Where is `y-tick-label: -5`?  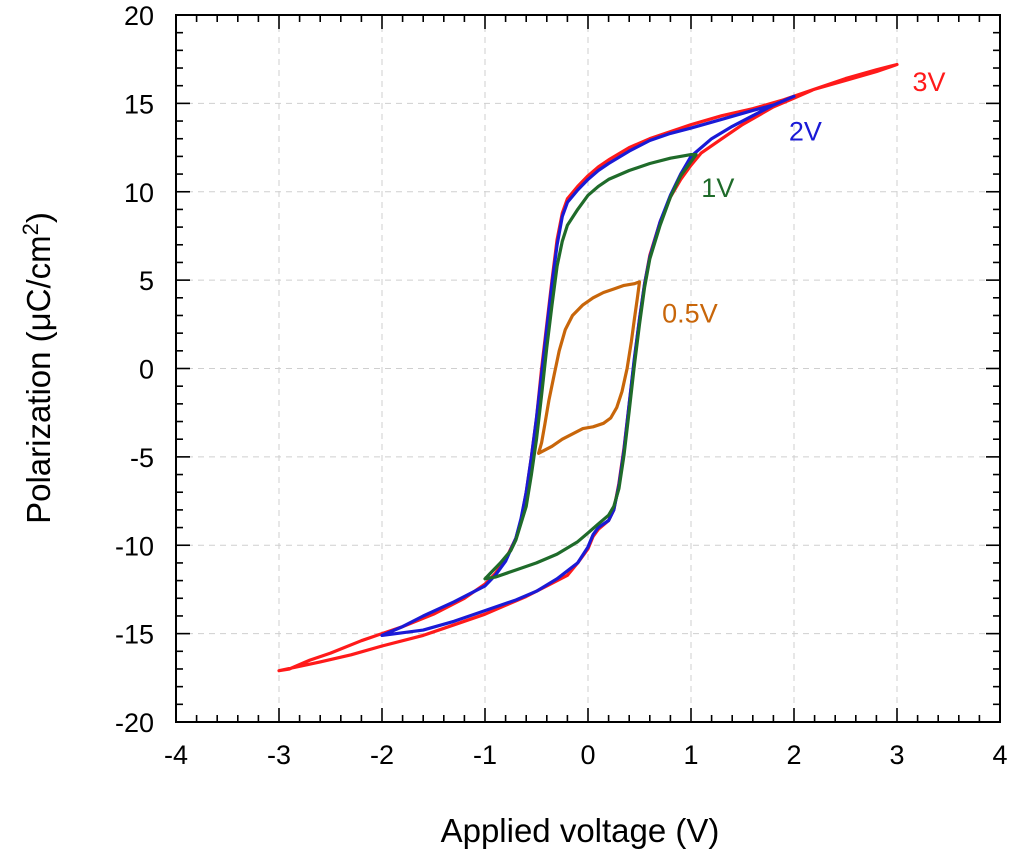
y-tick-label: -5 is located at coordinates (142, 458).